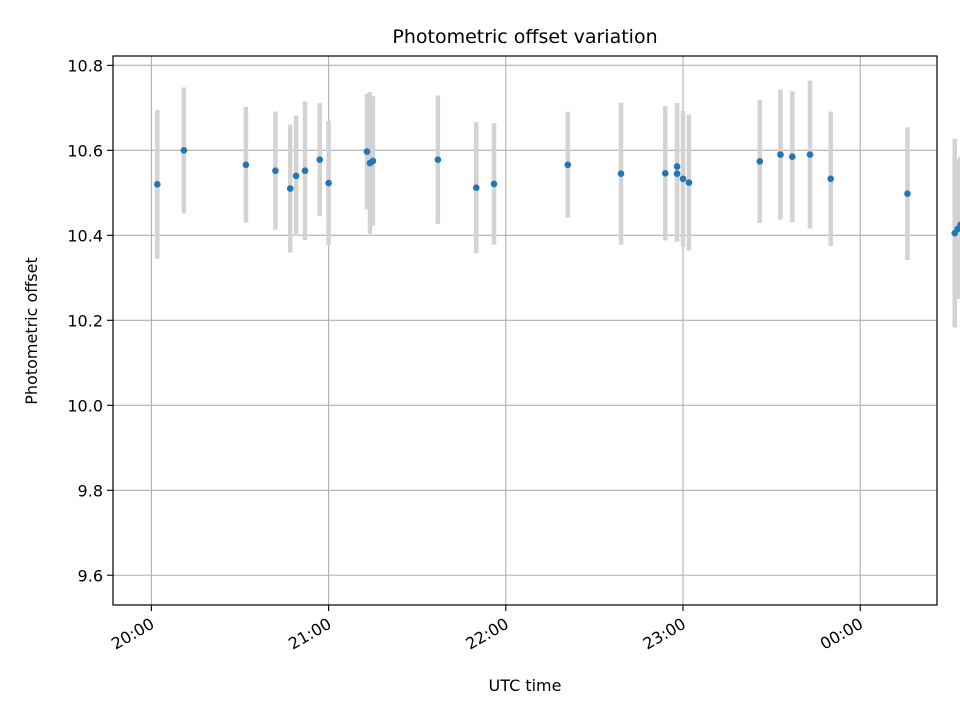 The width and height of the screenshot is (960, 720). I want to click on y-tick-label: 9.6, so click(90, 575).